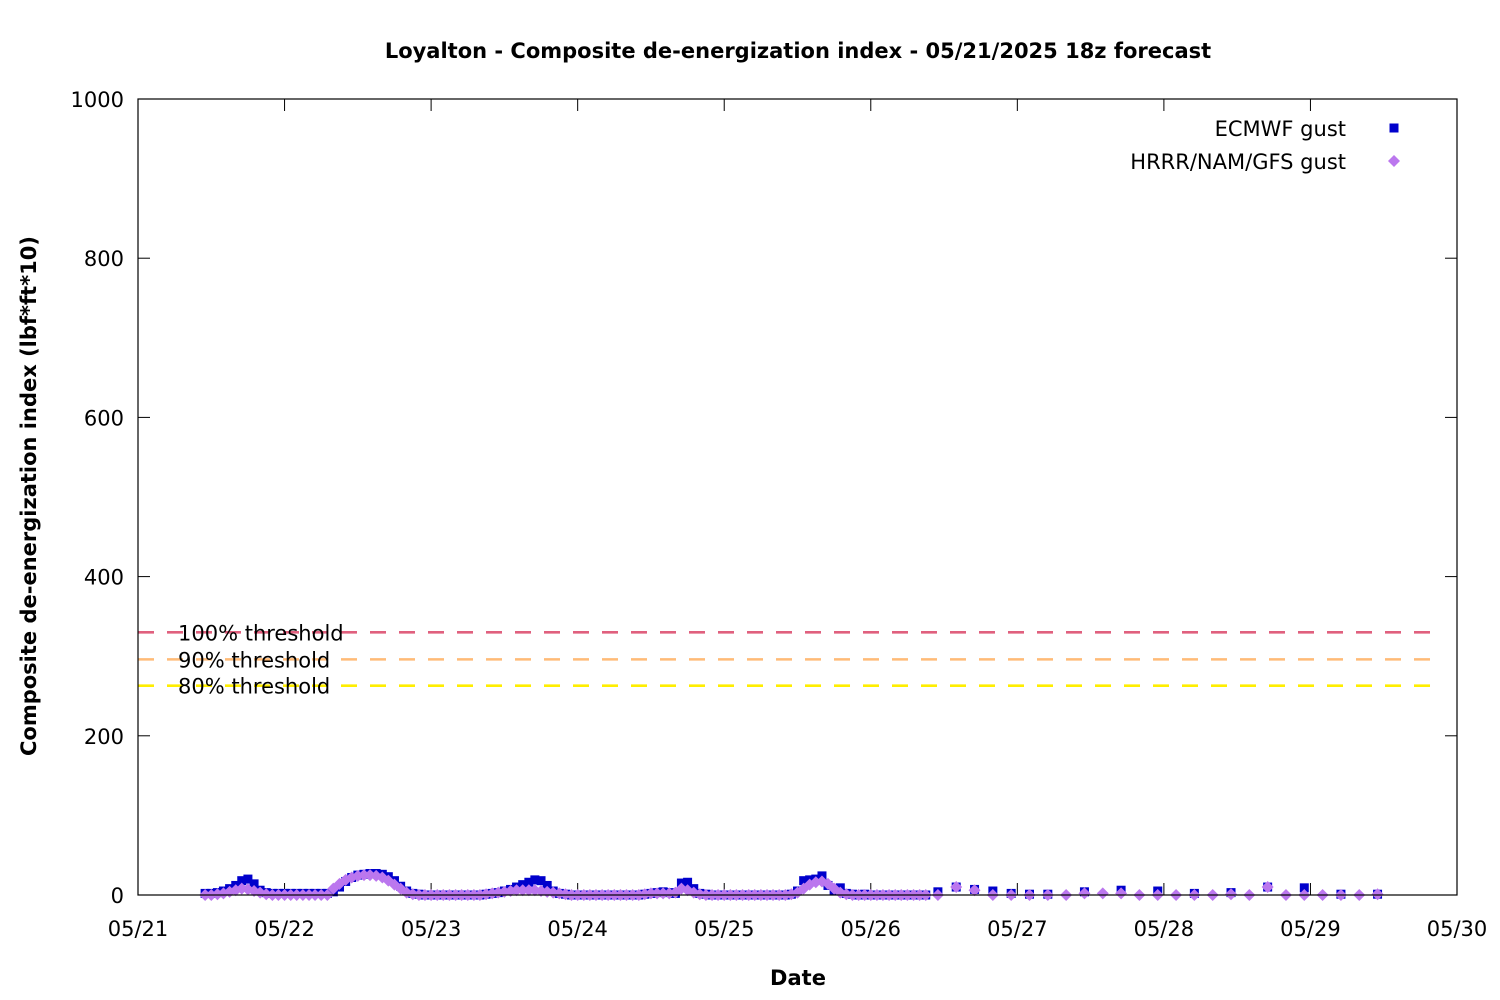 The height and width of the screenshot is (1000, 1500). Describe the element at coordinates (1164, 929) in the screenshot. I see `x-tick-label: 05/28` at that location.